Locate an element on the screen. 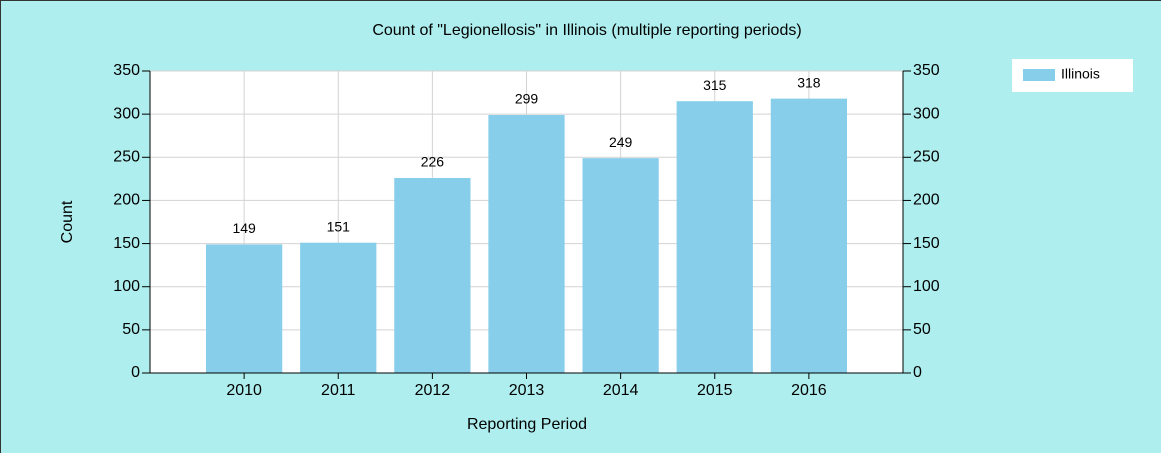  y-tick-label: 150 is located at coordinates (126, 243).